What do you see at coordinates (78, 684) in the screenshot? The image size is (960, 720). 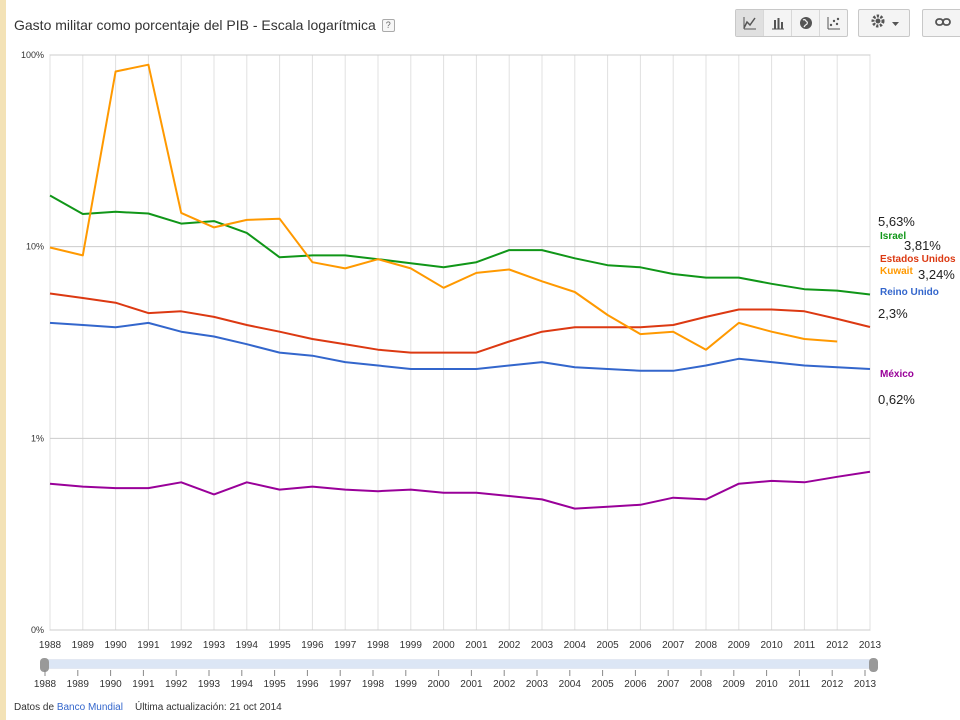 I see `slider-tick-label: 1989` at bounding box center [78, 684].